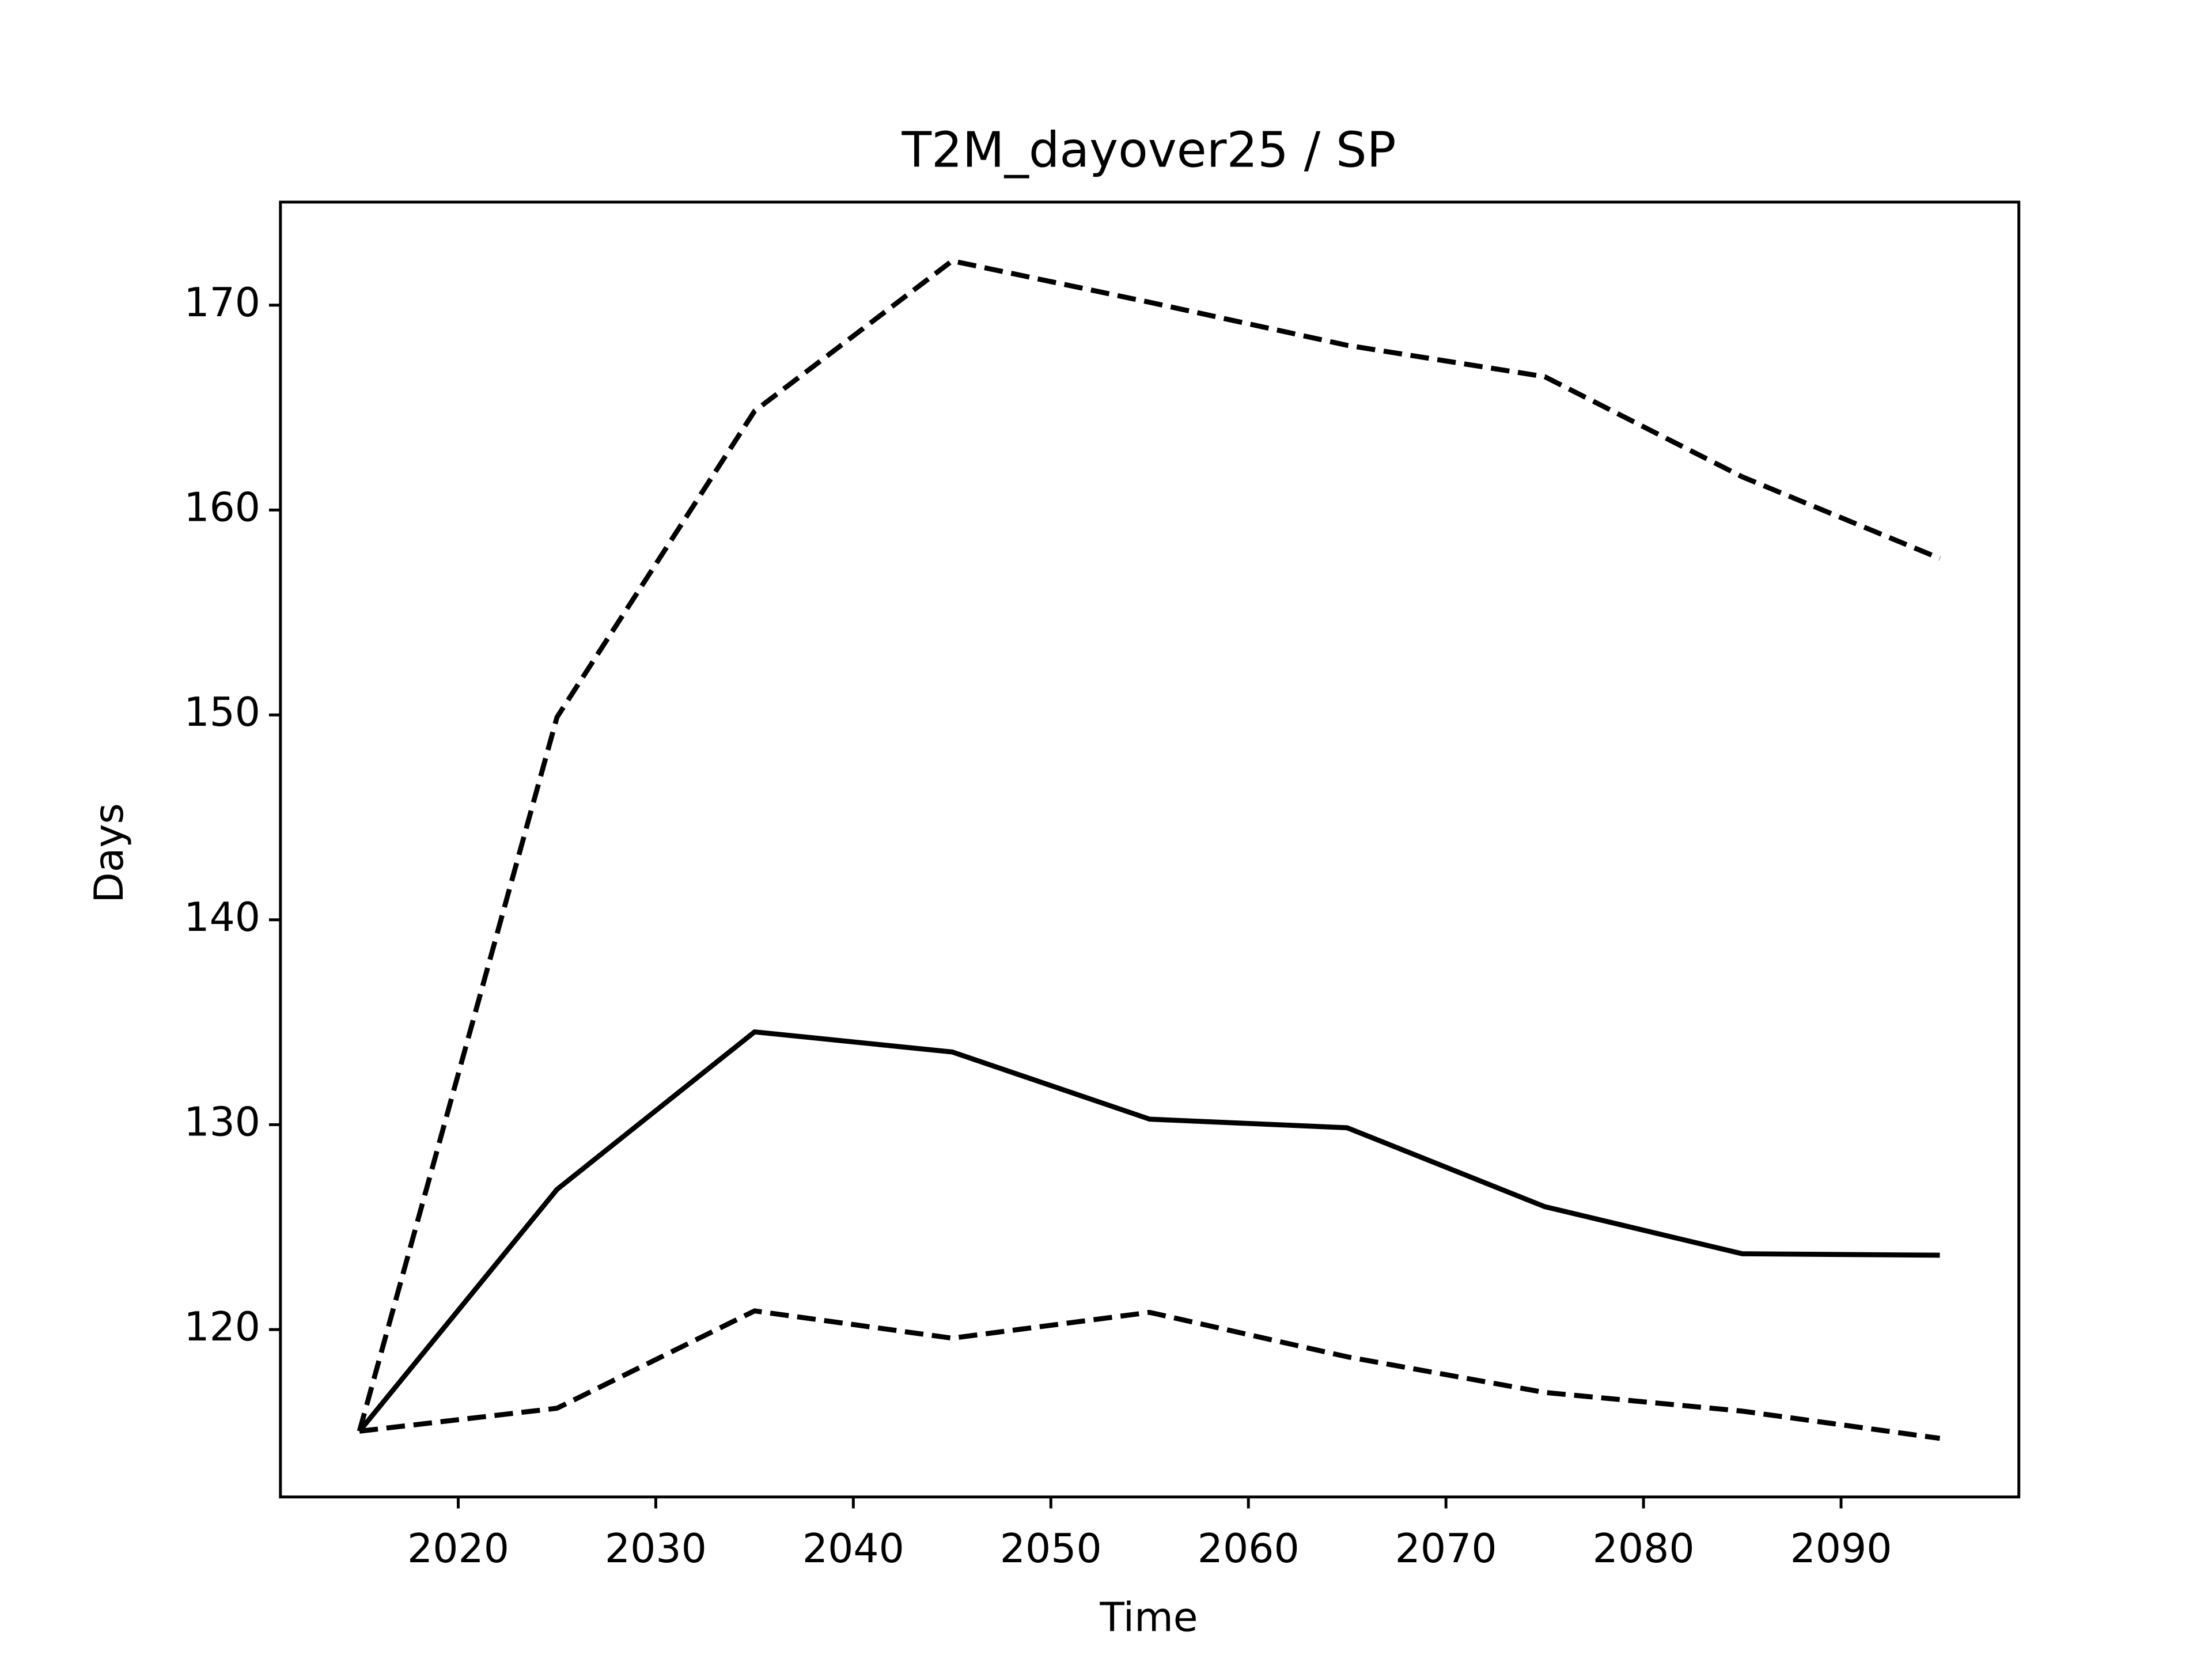 The image size is (2212, 1659). Describe the element at coordinates (1150, 1374) in the screenshot. I see `line-series` at that location.